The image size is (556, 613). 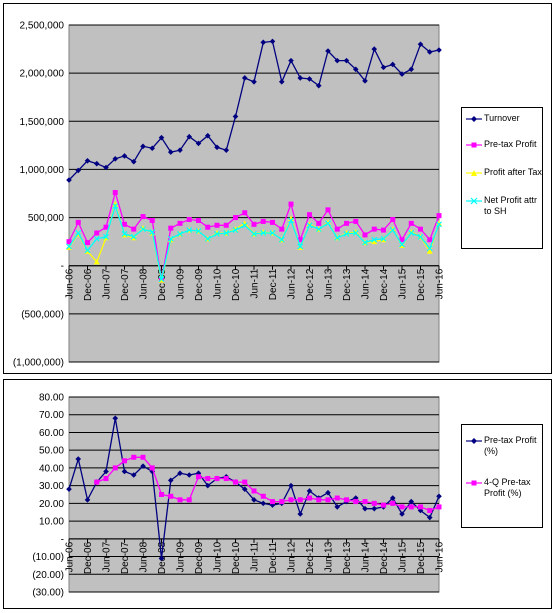 What do you see at coordinates (51, 522) in the screenshot?
I see `y-tick-label: 10.00` at bounding box center [51, 522].